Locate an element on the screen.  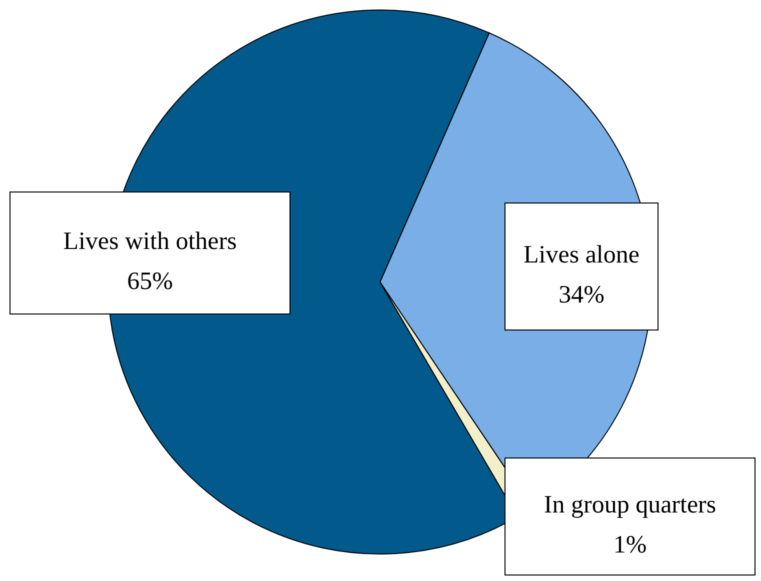
data-label: 34% is located at coordinates (581, 295).